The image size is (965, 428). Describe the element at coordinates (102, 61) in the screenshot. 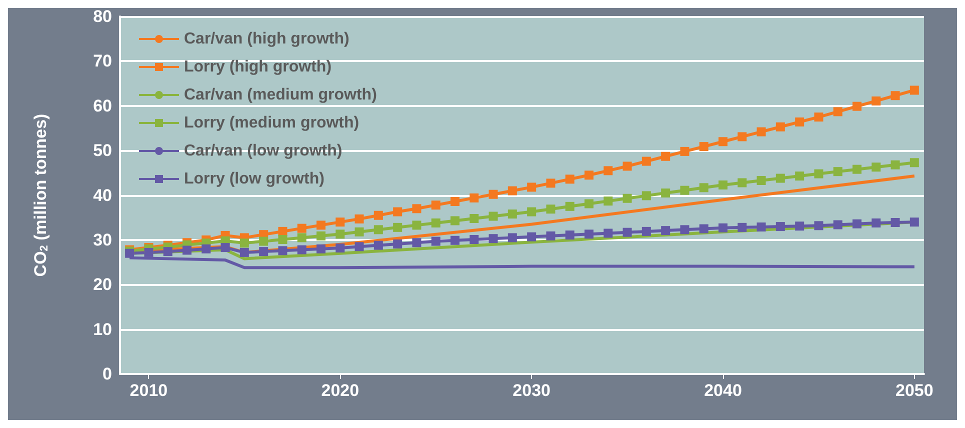

I see `y-tick-label: 70` at that location.